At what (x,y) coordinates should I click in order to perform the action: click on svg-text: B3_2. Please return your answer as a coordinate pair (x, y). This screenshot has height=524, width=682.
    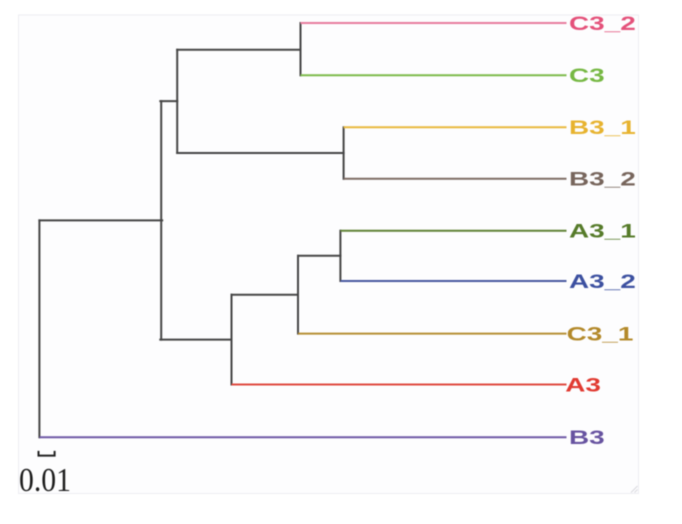
    Looking at the image, I should click on (602, 179).